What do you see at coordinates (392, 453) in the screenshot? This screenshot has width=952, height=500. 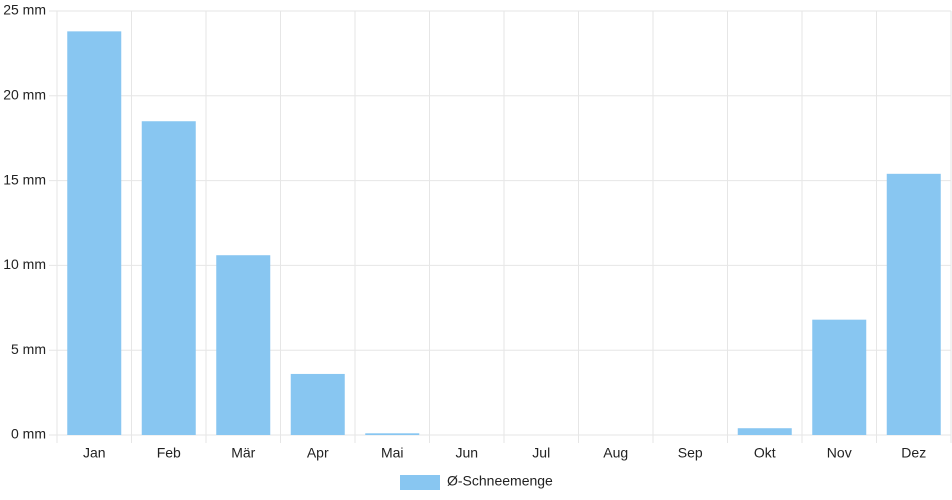 I see `x-tick-label: Mai` at bounding box center [392, 453].